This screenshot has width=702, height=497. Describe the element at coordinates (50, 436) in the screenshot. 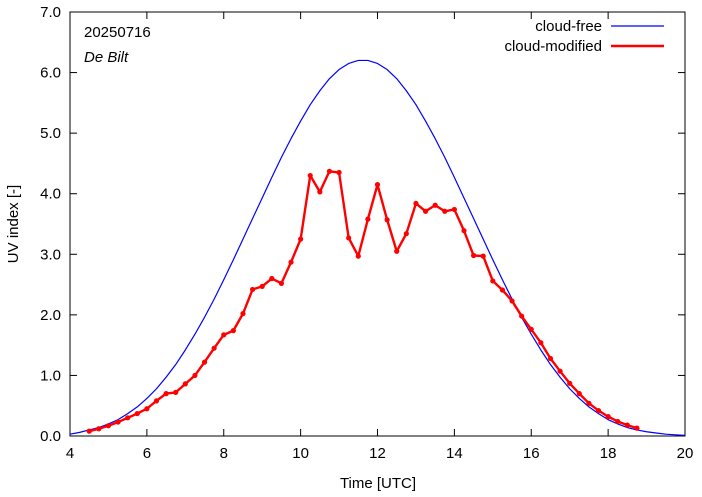

I see `y-tick-label: 0.0` at that location.